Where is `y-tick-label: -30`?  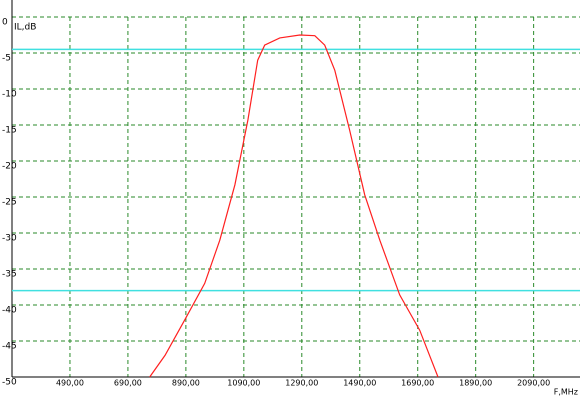
y-tick-label: -30 is located at coordinates (9, 239).